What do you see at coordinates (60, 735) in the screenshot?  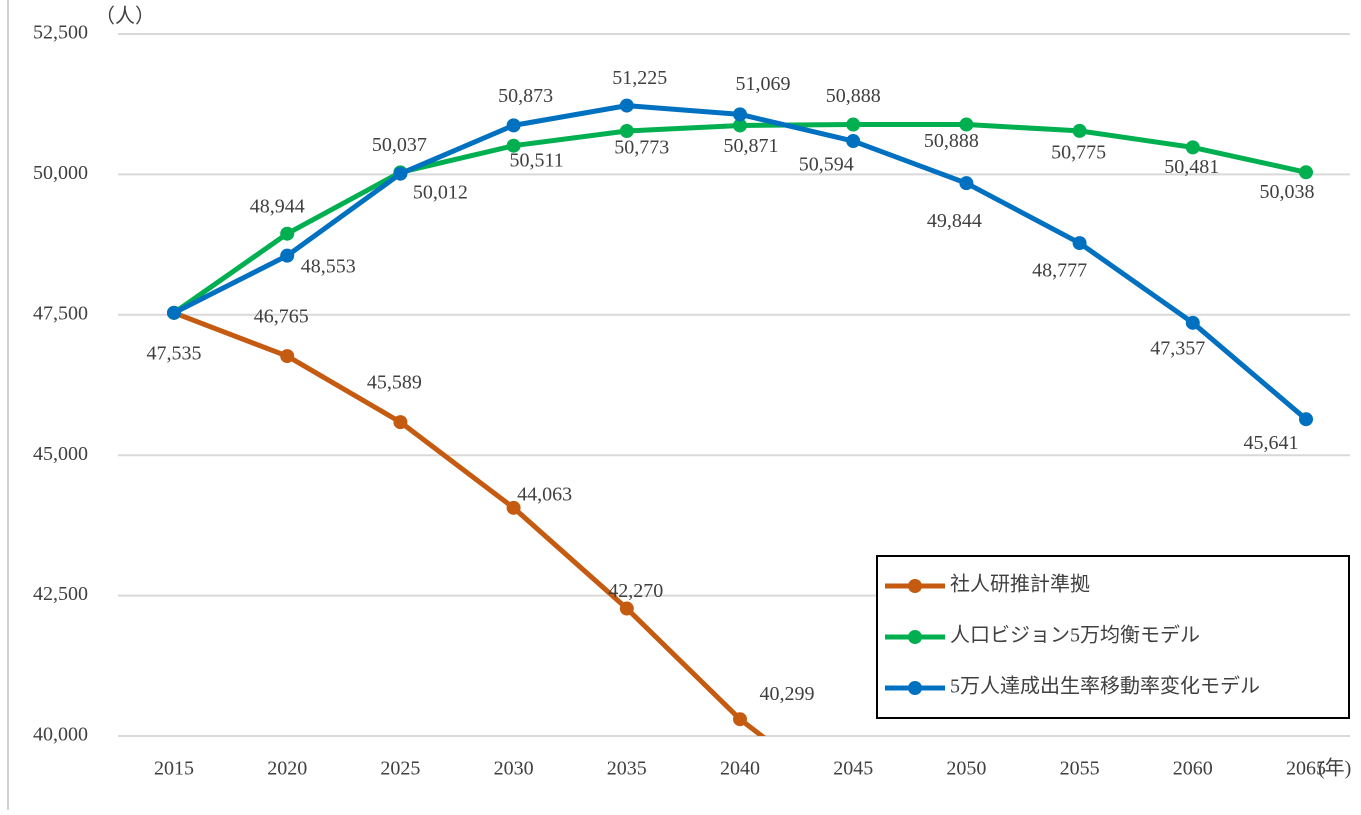 I see `y-tick-label: 40,000` at bounding box center [60, 735].